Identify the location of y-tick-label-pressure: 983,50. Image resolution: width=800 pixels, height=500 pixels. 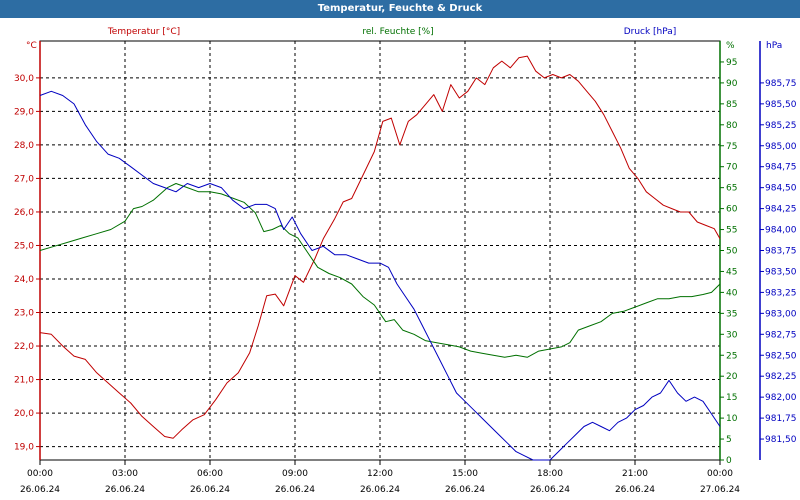
(781, 272).